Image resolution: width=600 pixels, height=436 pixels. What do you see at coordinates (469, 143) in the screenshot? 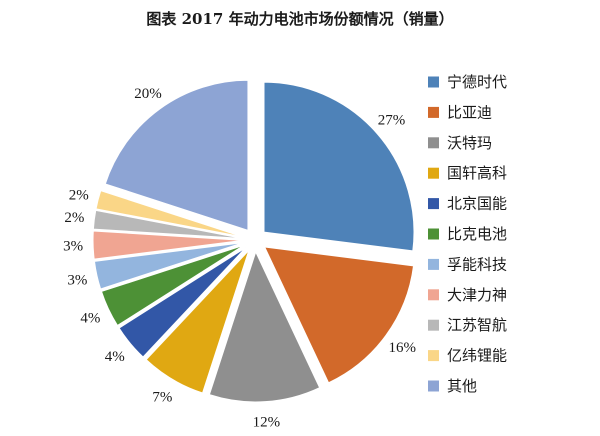
I see `legend-label: 沃特玛` at bounding box center [469, 143].